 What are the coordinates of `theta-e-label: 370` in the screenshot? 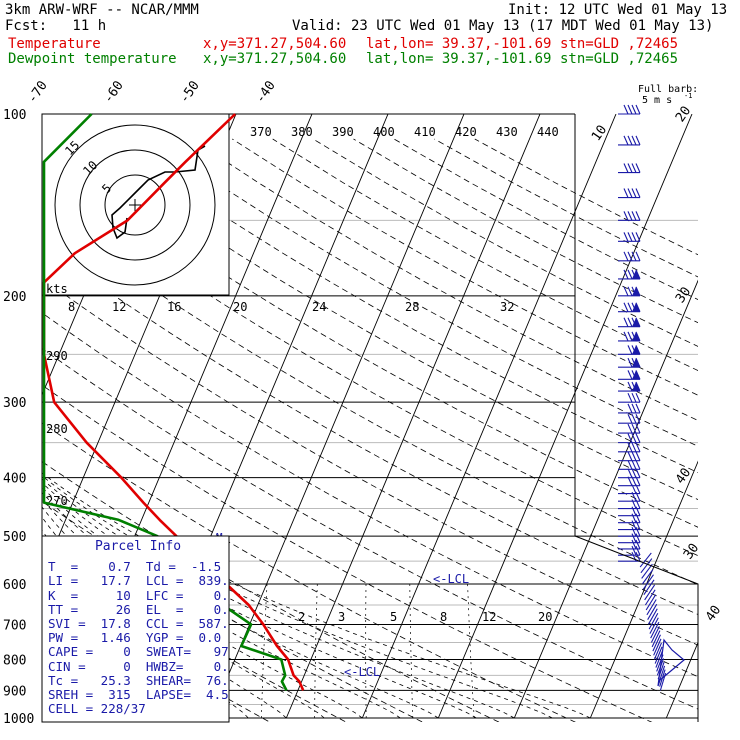 It's located at (261, 132).